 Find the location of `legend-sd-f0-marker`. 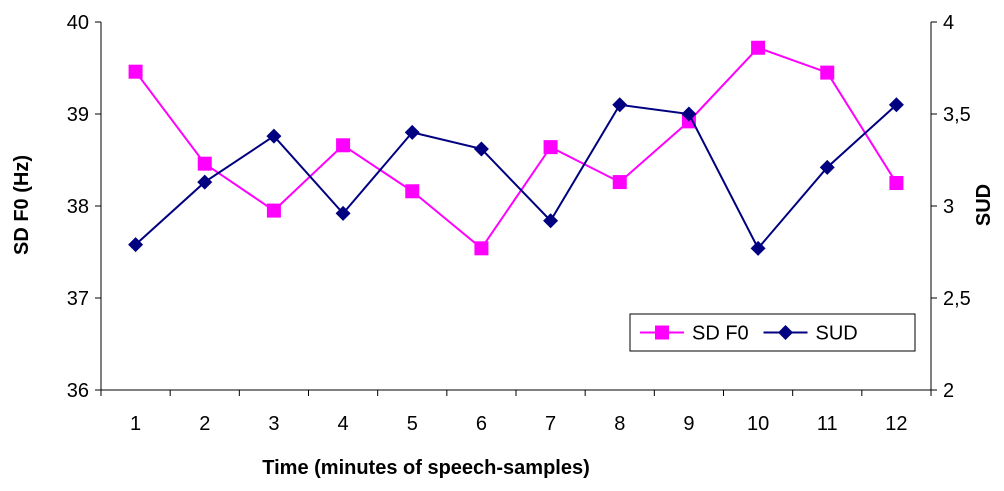

legend-sd-f0-marker is located at coordinates (662, 332).